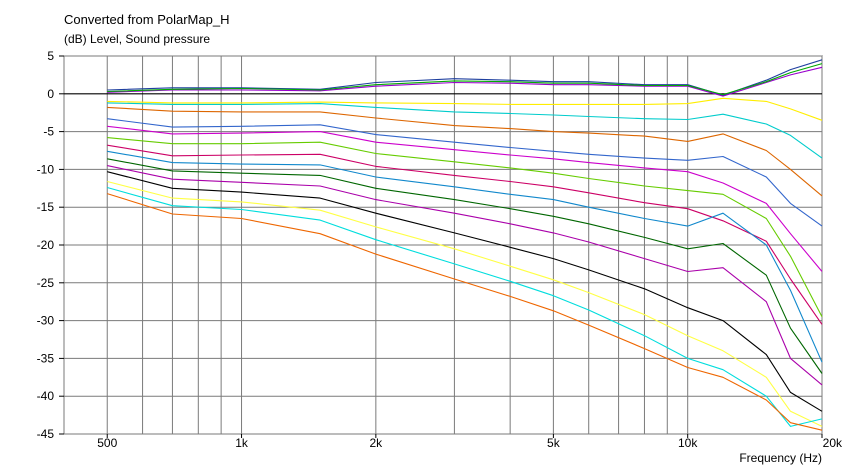 The image size is (844, 469). What do you see at coordinates (46, 358) in the screenshot?
I see `y-tick-label: -35` at bounding box center [46, 358].